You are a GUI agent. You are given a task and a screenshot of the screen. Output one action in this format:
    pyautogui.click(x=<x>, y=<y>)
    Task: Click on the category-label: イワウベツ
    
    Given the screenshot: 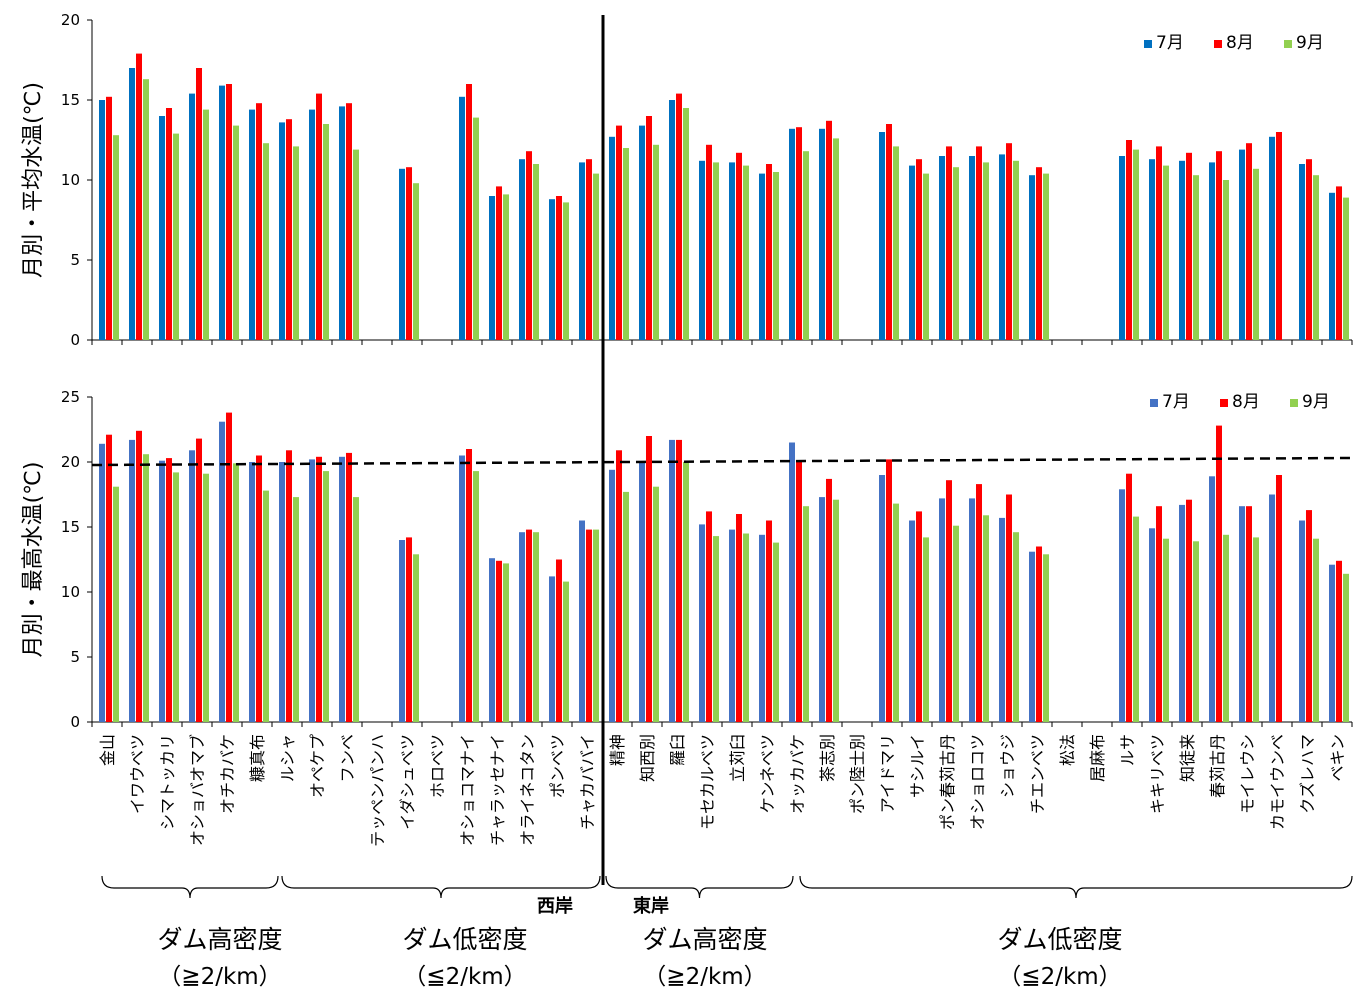 What is the action you would take?
    pyautogui.click(x=137, y=774)
    